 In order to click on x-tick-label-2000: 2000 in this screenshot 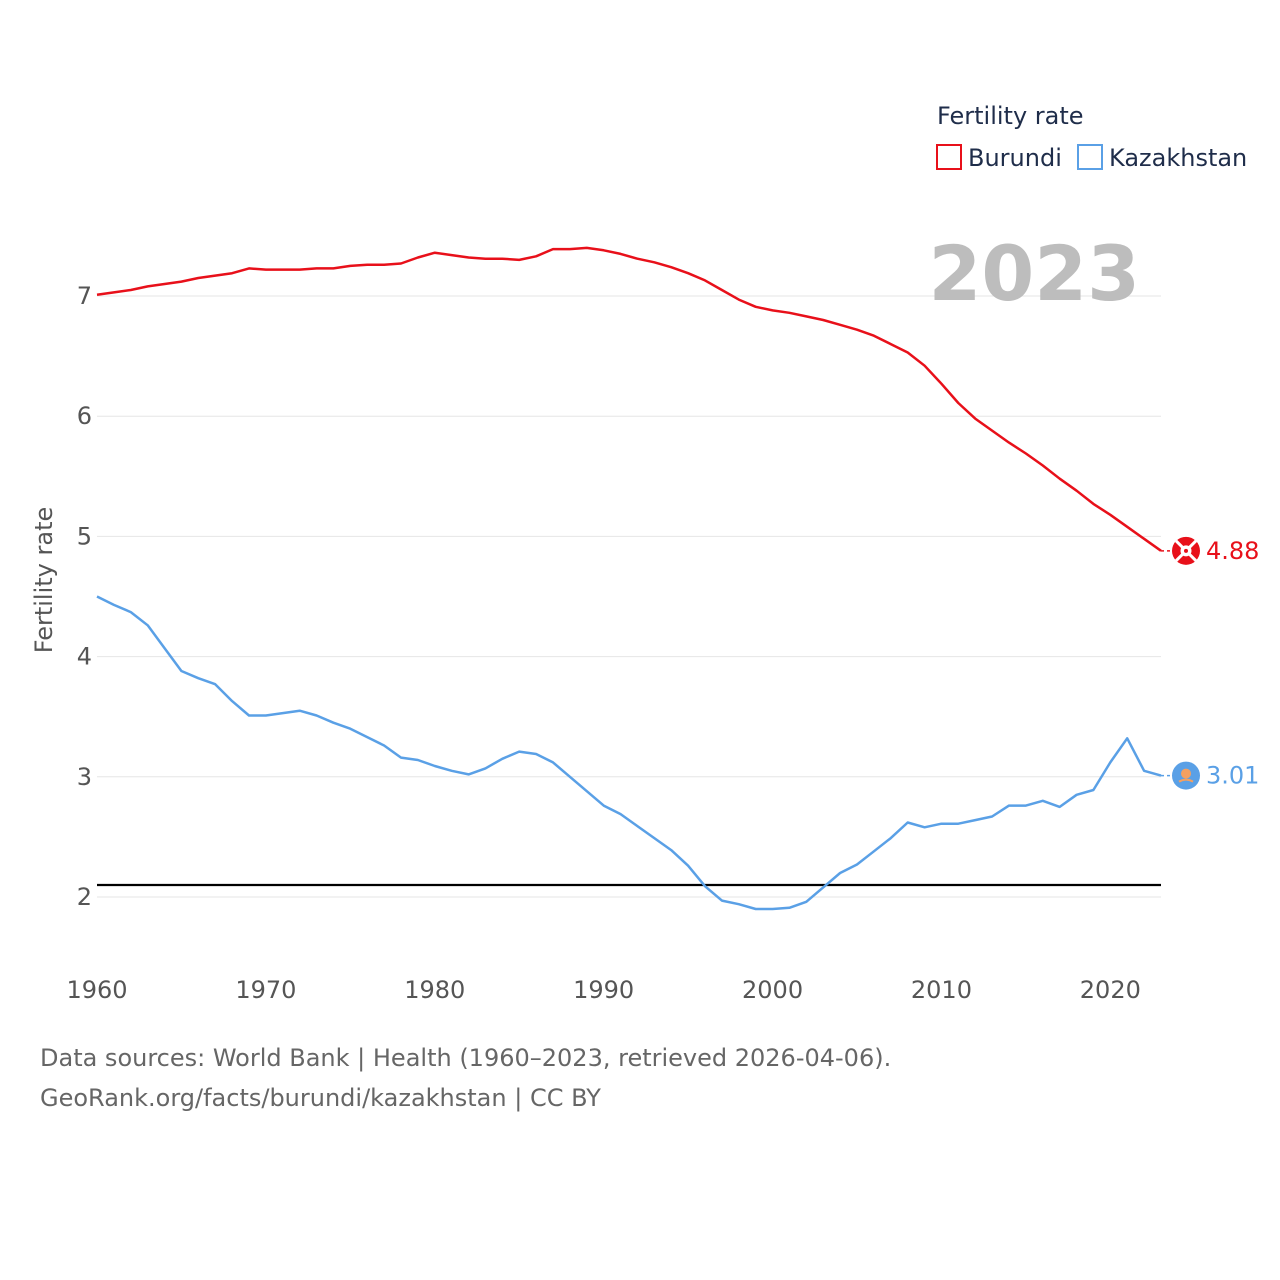, I will do `click(772, 990)`.